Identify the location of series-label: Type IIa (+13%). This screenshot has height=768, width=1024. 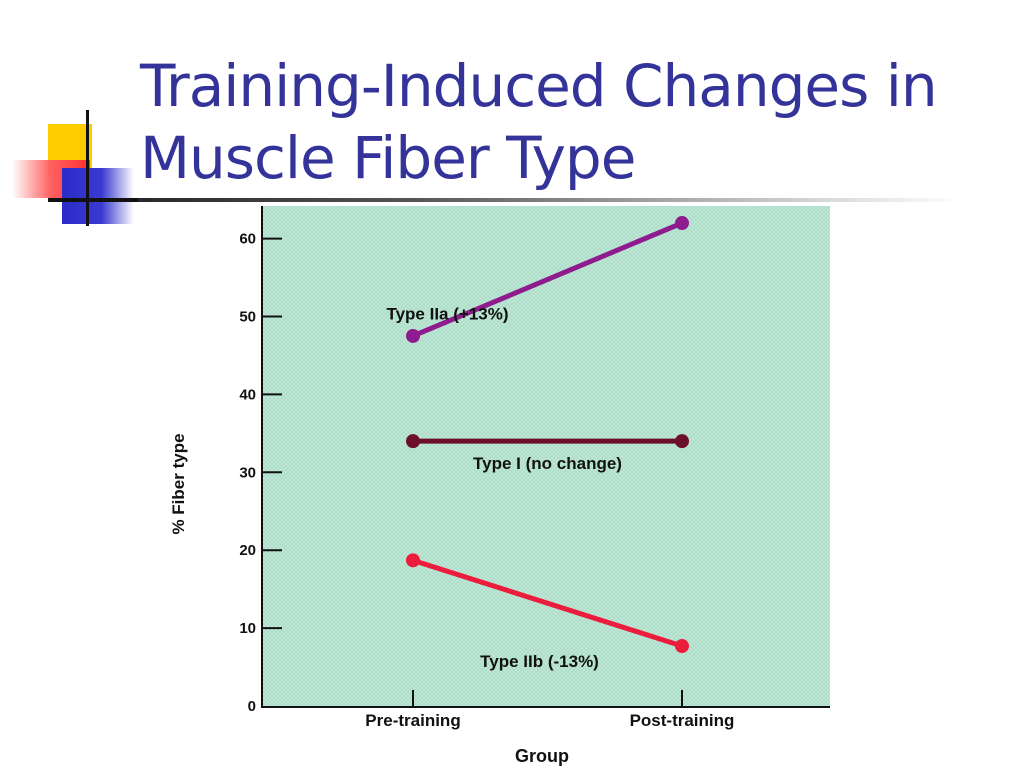
(447, 313).